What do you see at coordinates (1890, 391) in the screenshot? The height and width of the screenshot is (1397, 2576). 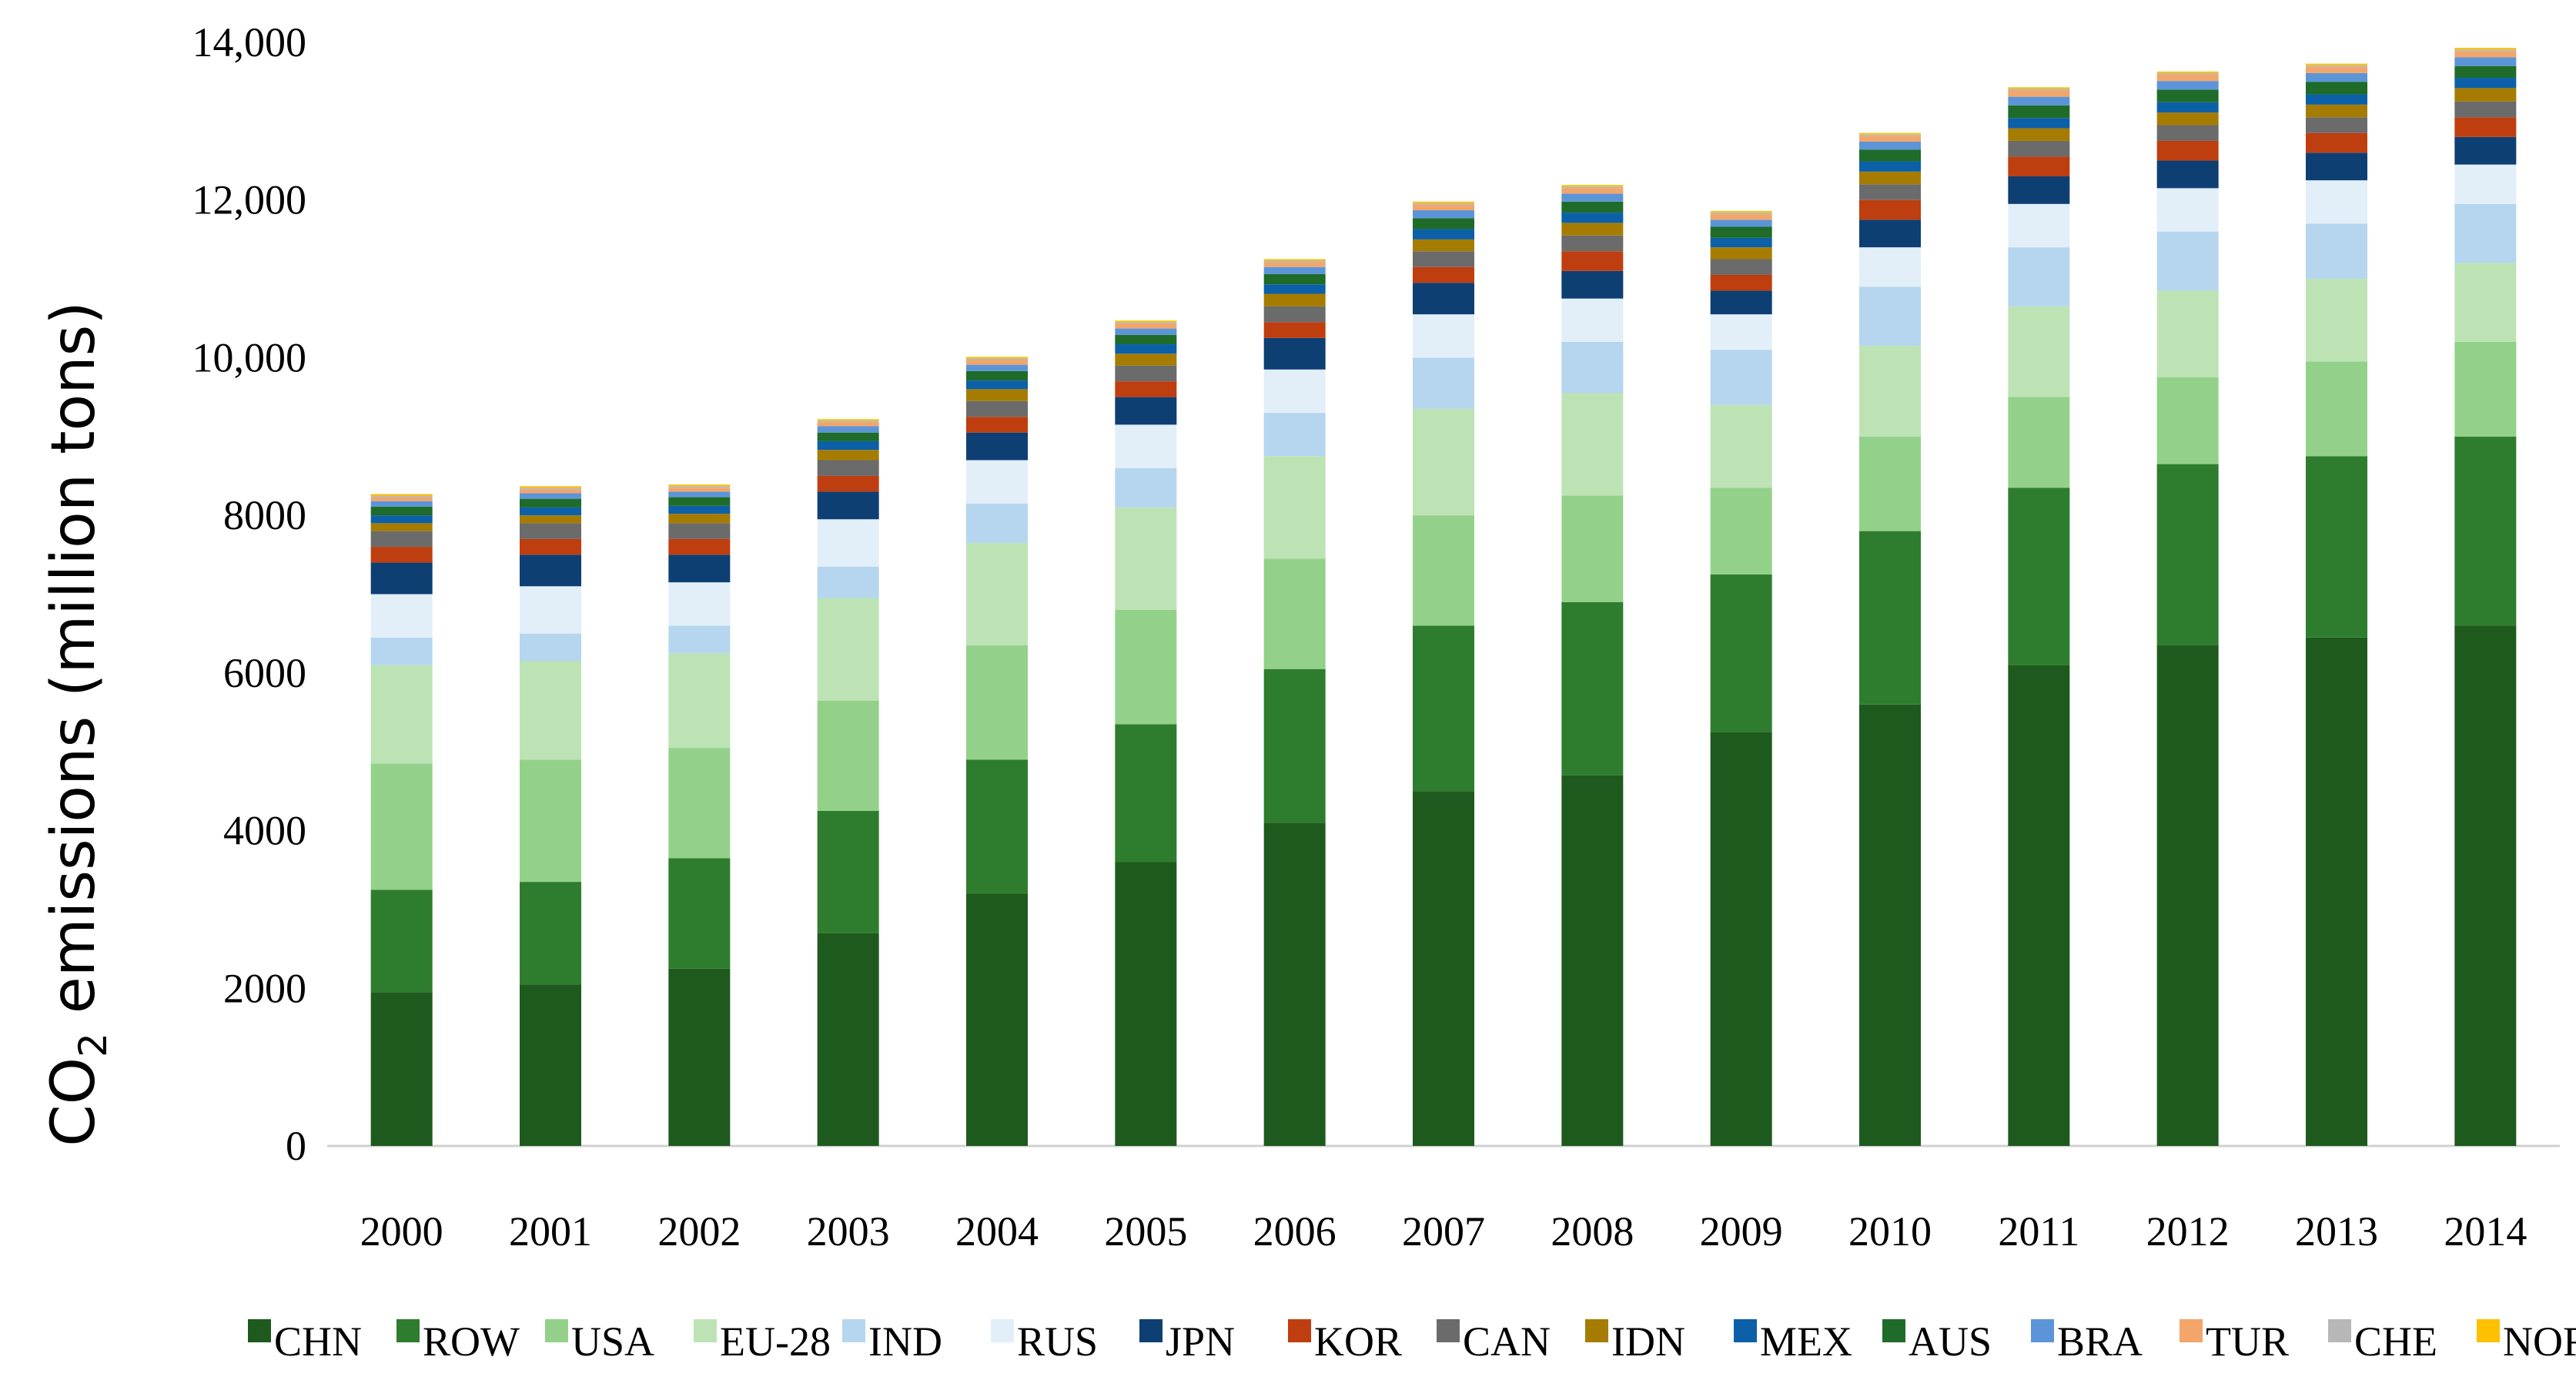 I see `bar-eu-28-2010` at bounding box center [1890, 391].